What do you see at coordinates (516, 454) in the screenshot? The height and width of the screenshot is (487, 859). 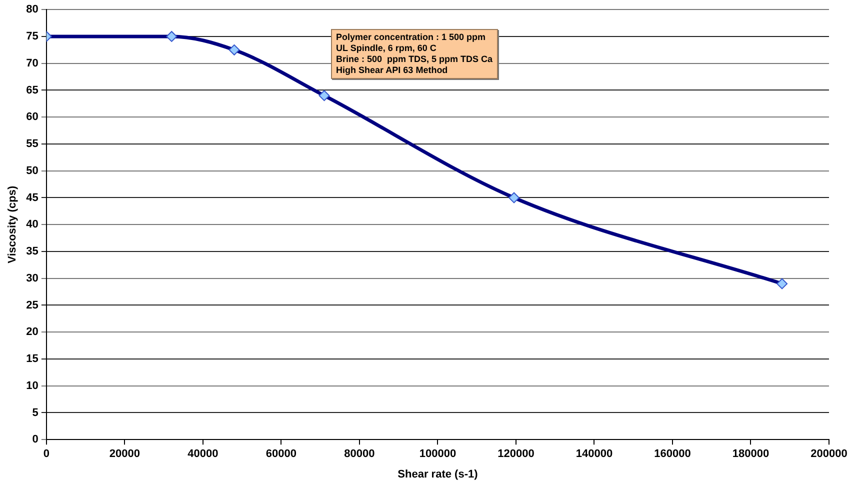 I see `x-tick-label: 120000` at bounding box center [516, 454].